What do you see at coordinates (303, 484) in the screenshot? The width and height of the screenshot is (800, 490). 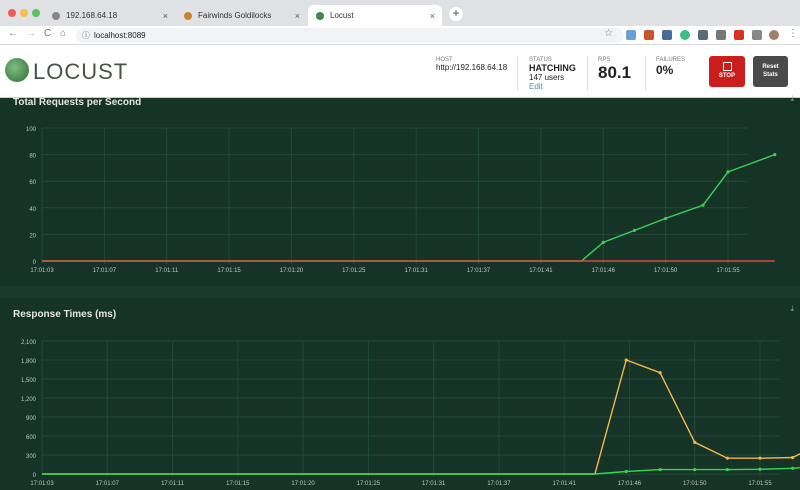 I see `x-tick-label: 17:01:20` at bounding box center [303, 484].